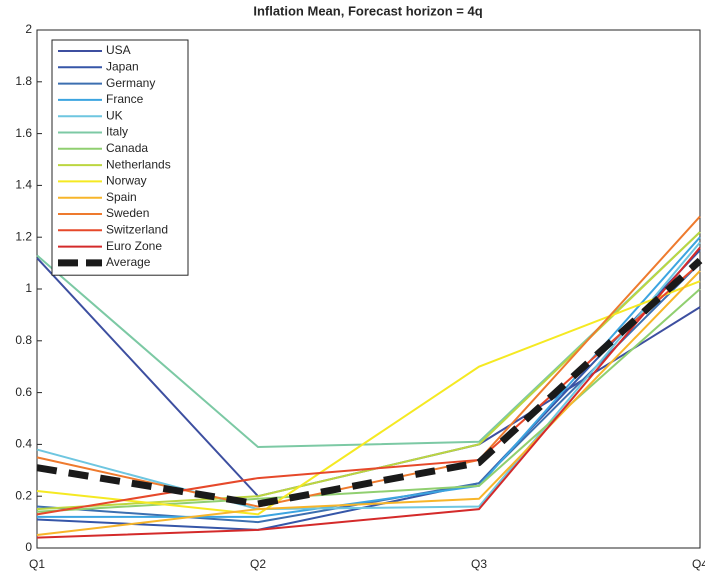  I want to click on legend-label: Germany, so click(130, 83).